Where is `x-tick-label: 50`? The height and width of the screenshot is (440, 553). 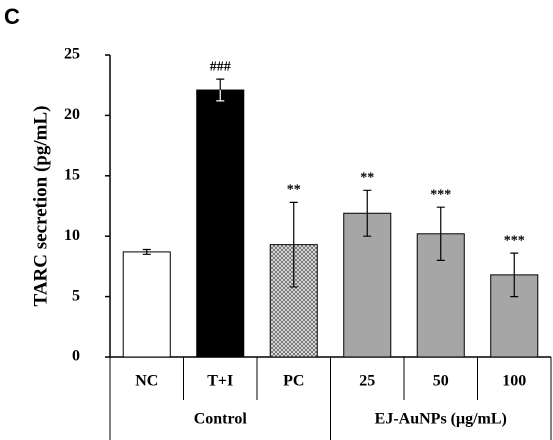 x-tick-label: 50 is located at coordinates (441, 381).